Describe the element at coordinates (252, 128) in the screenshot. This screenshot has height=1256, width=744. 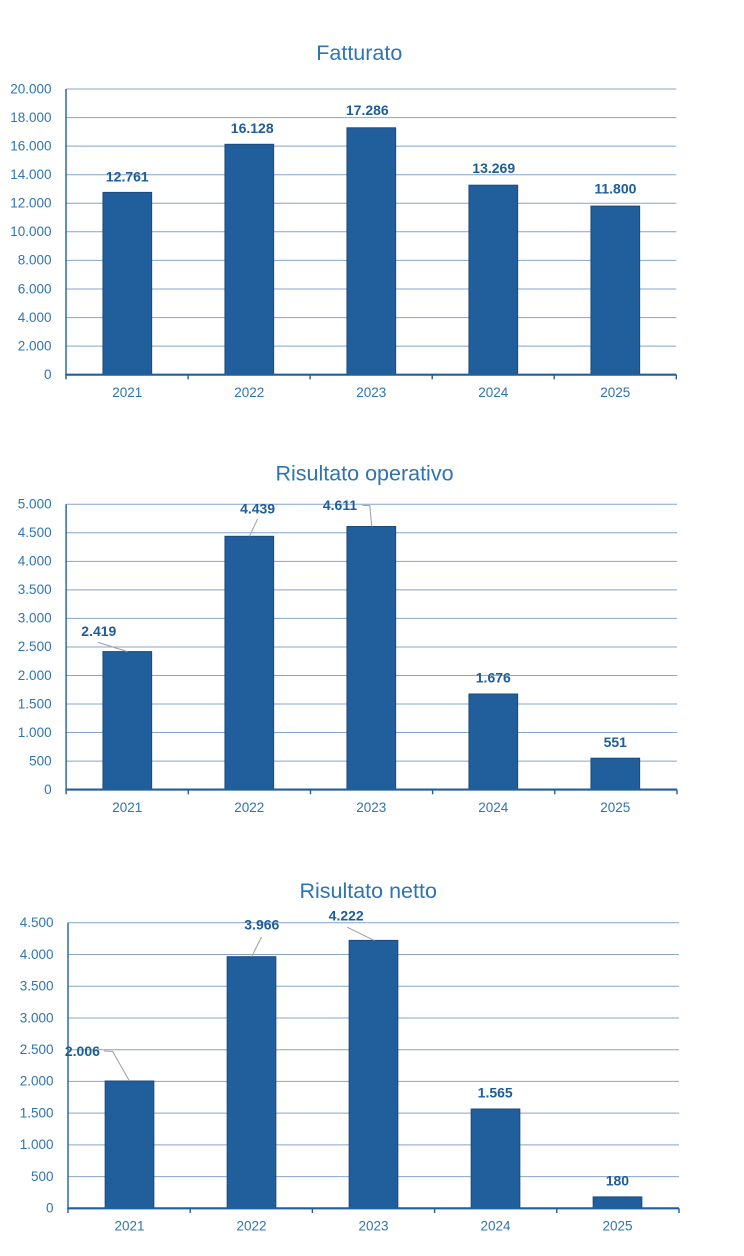
I see `svg-text: 16.128` at that location.